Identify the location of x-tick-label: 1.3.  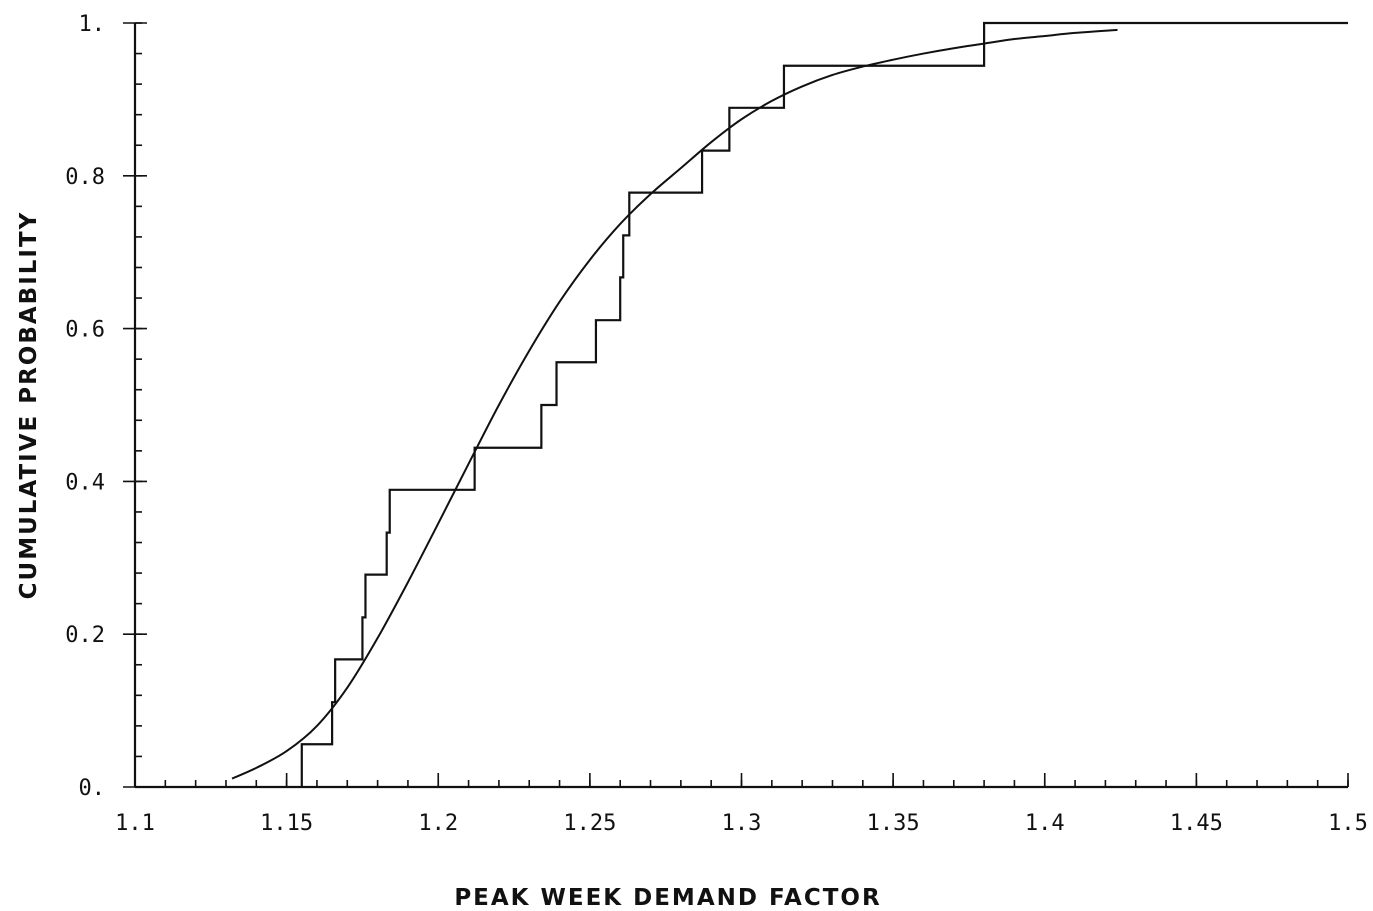
(742, 823).